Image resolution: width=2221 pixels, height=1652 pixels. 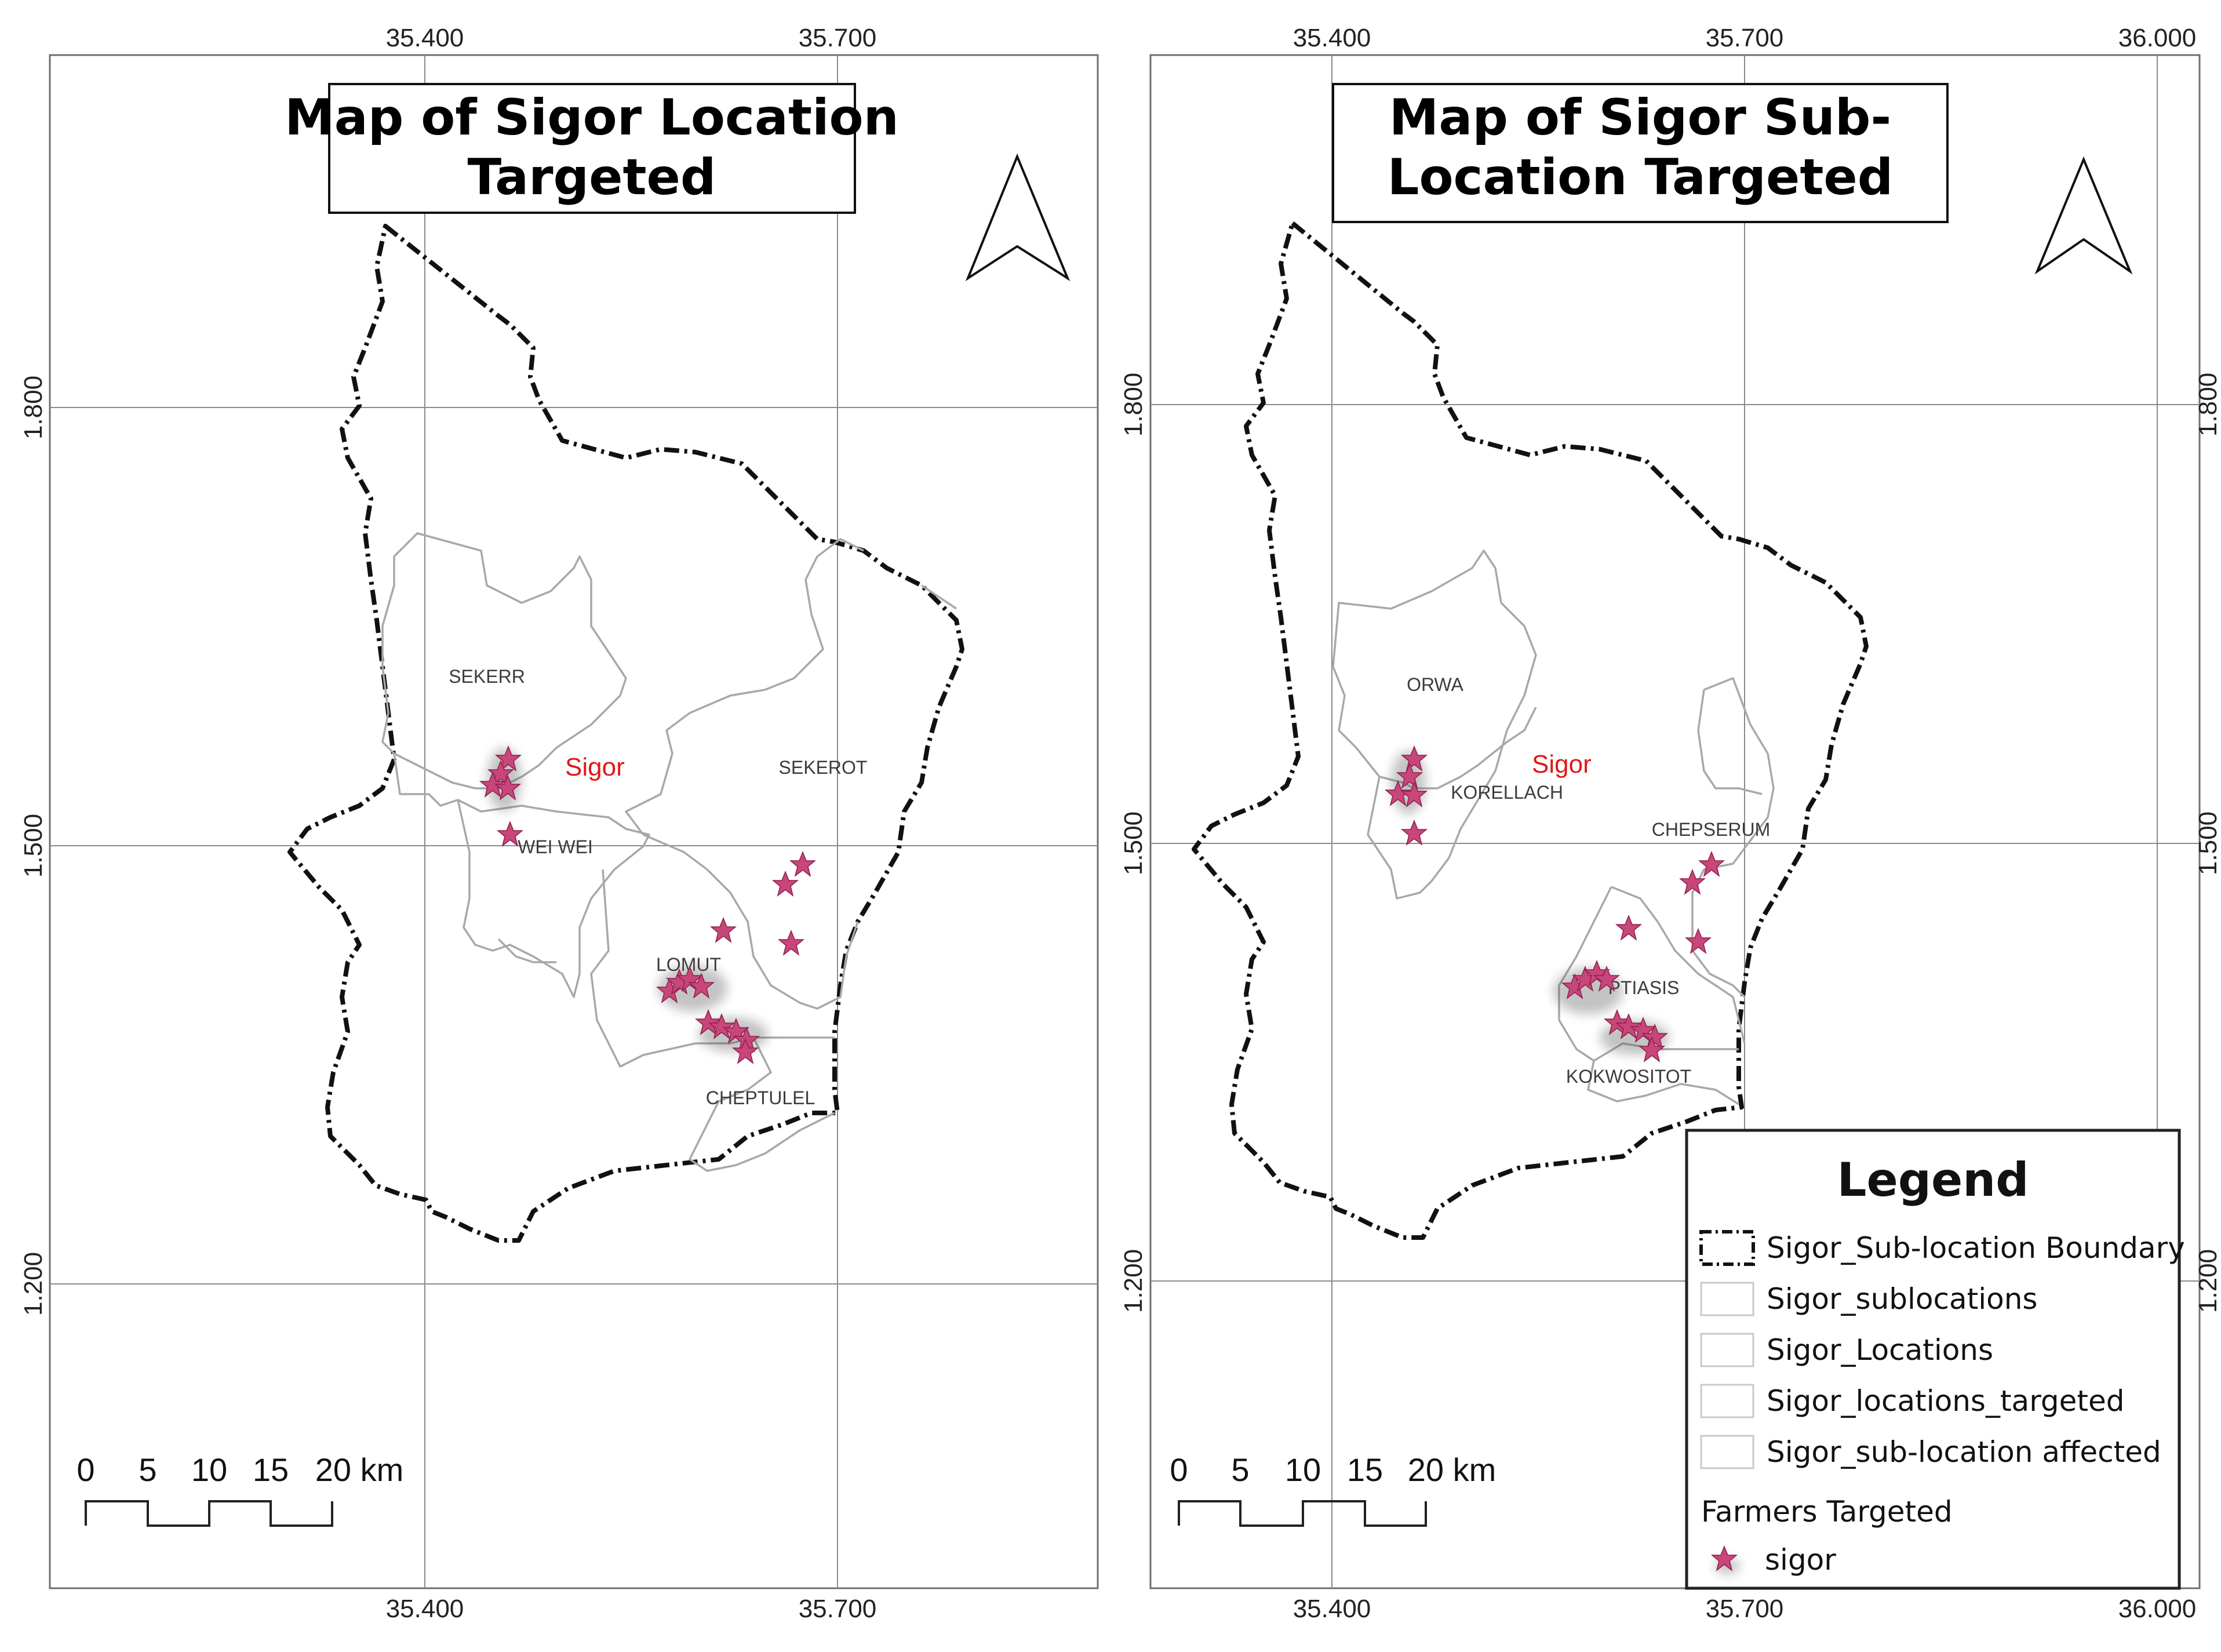 I want to click on right-region-label: ORWA, so click(x=1435, y=684).